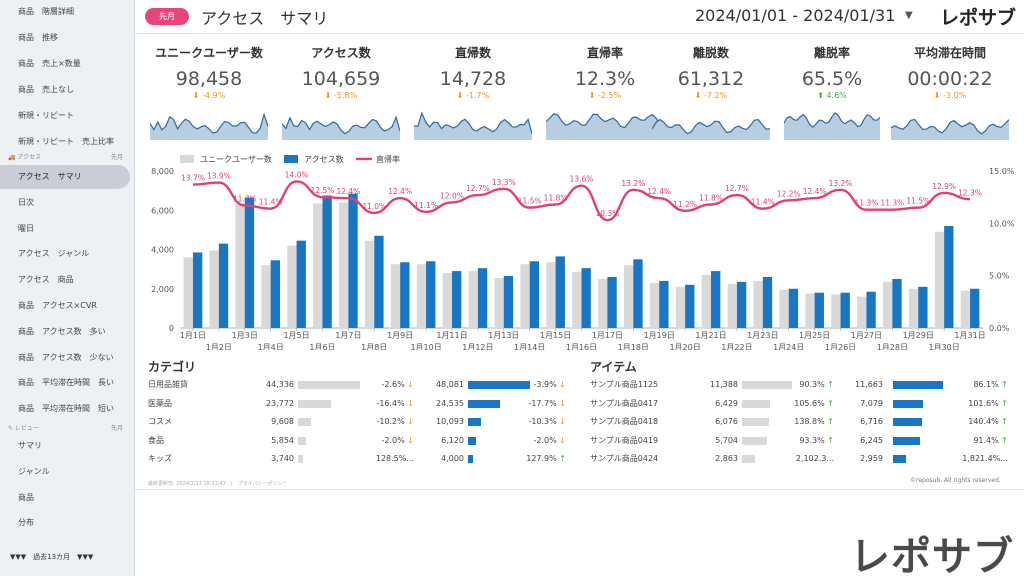  Describe the element at coordinates (871, 440) in the screenshot. I see `row-value-2: 6,245` at that location.